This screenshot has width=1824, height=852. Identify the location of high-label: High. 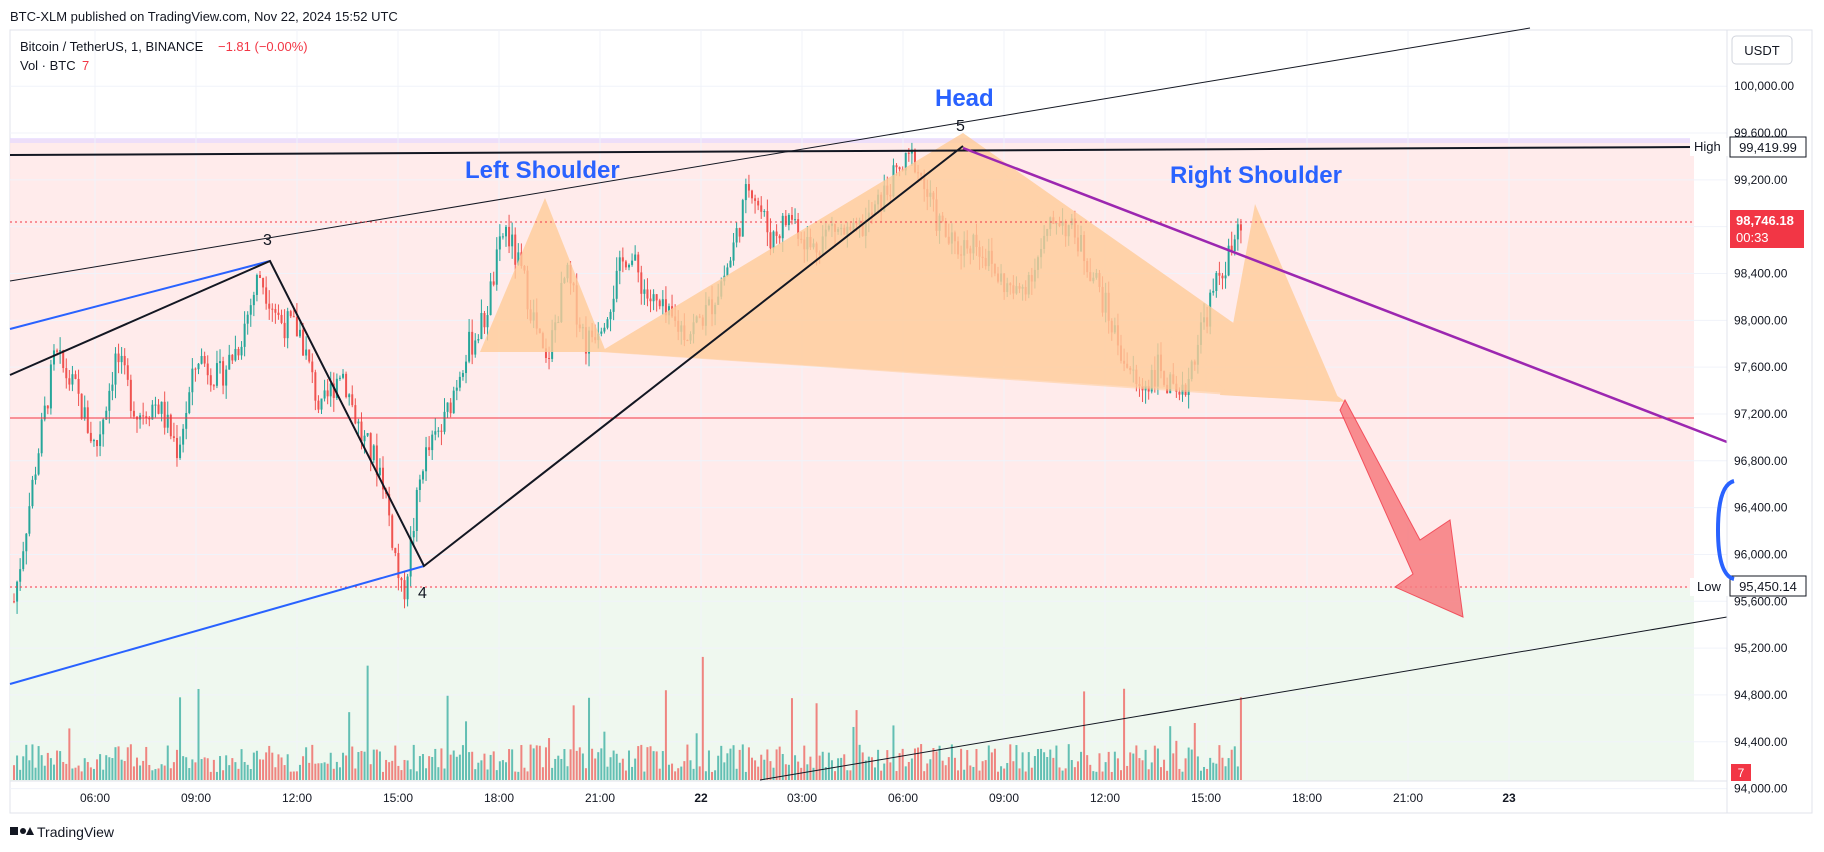
(1707, 146).